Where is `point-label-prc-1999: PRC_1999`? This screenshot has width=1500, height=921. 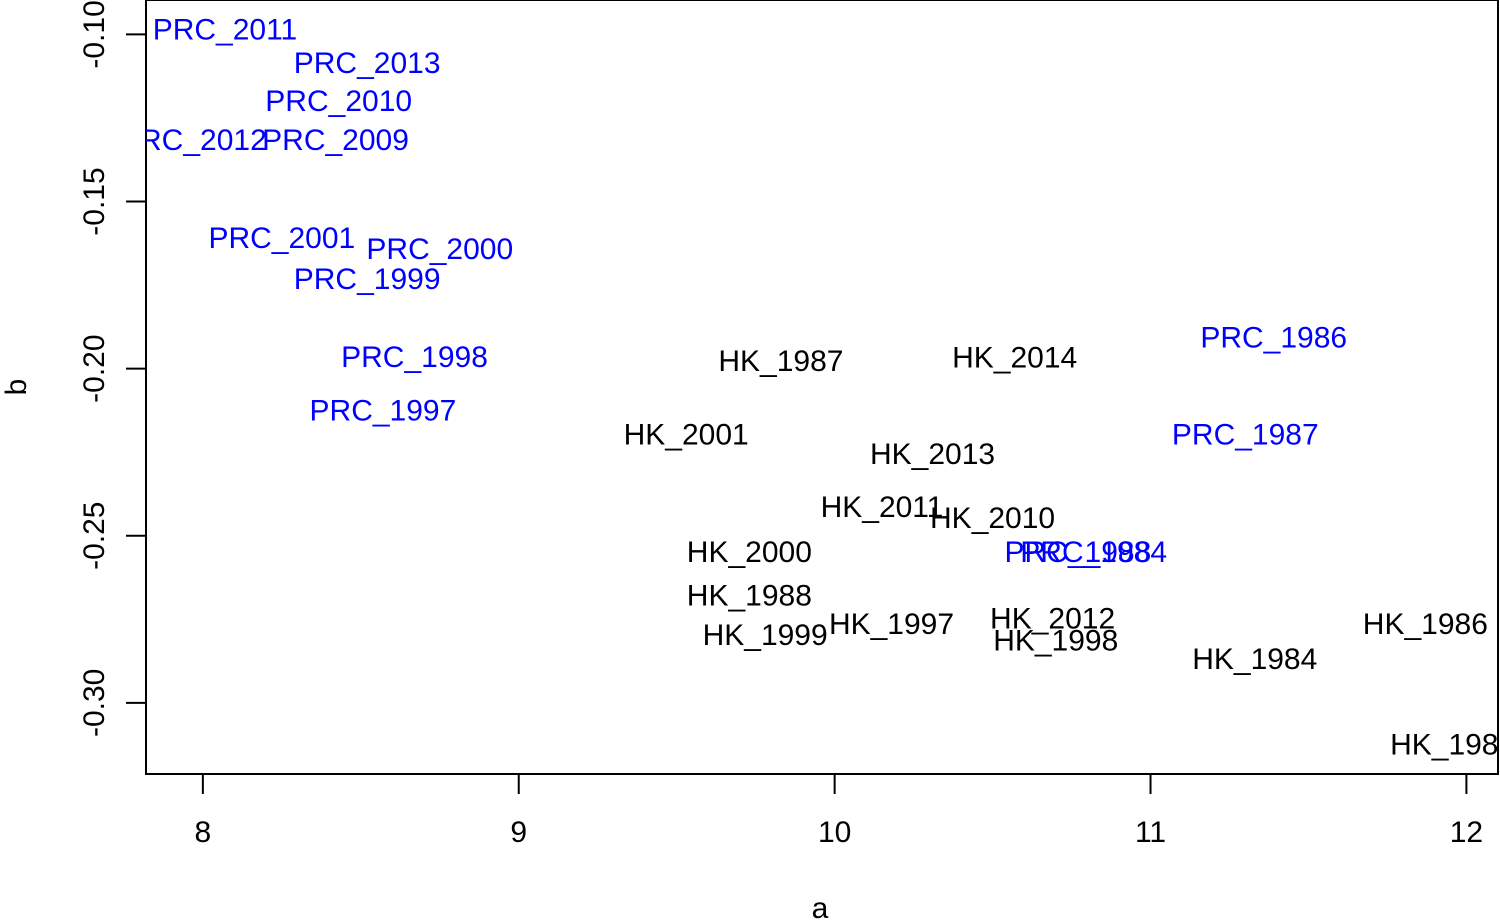 point-label-prc-1999: PRC_1999 is located at coordinates (367, 279).